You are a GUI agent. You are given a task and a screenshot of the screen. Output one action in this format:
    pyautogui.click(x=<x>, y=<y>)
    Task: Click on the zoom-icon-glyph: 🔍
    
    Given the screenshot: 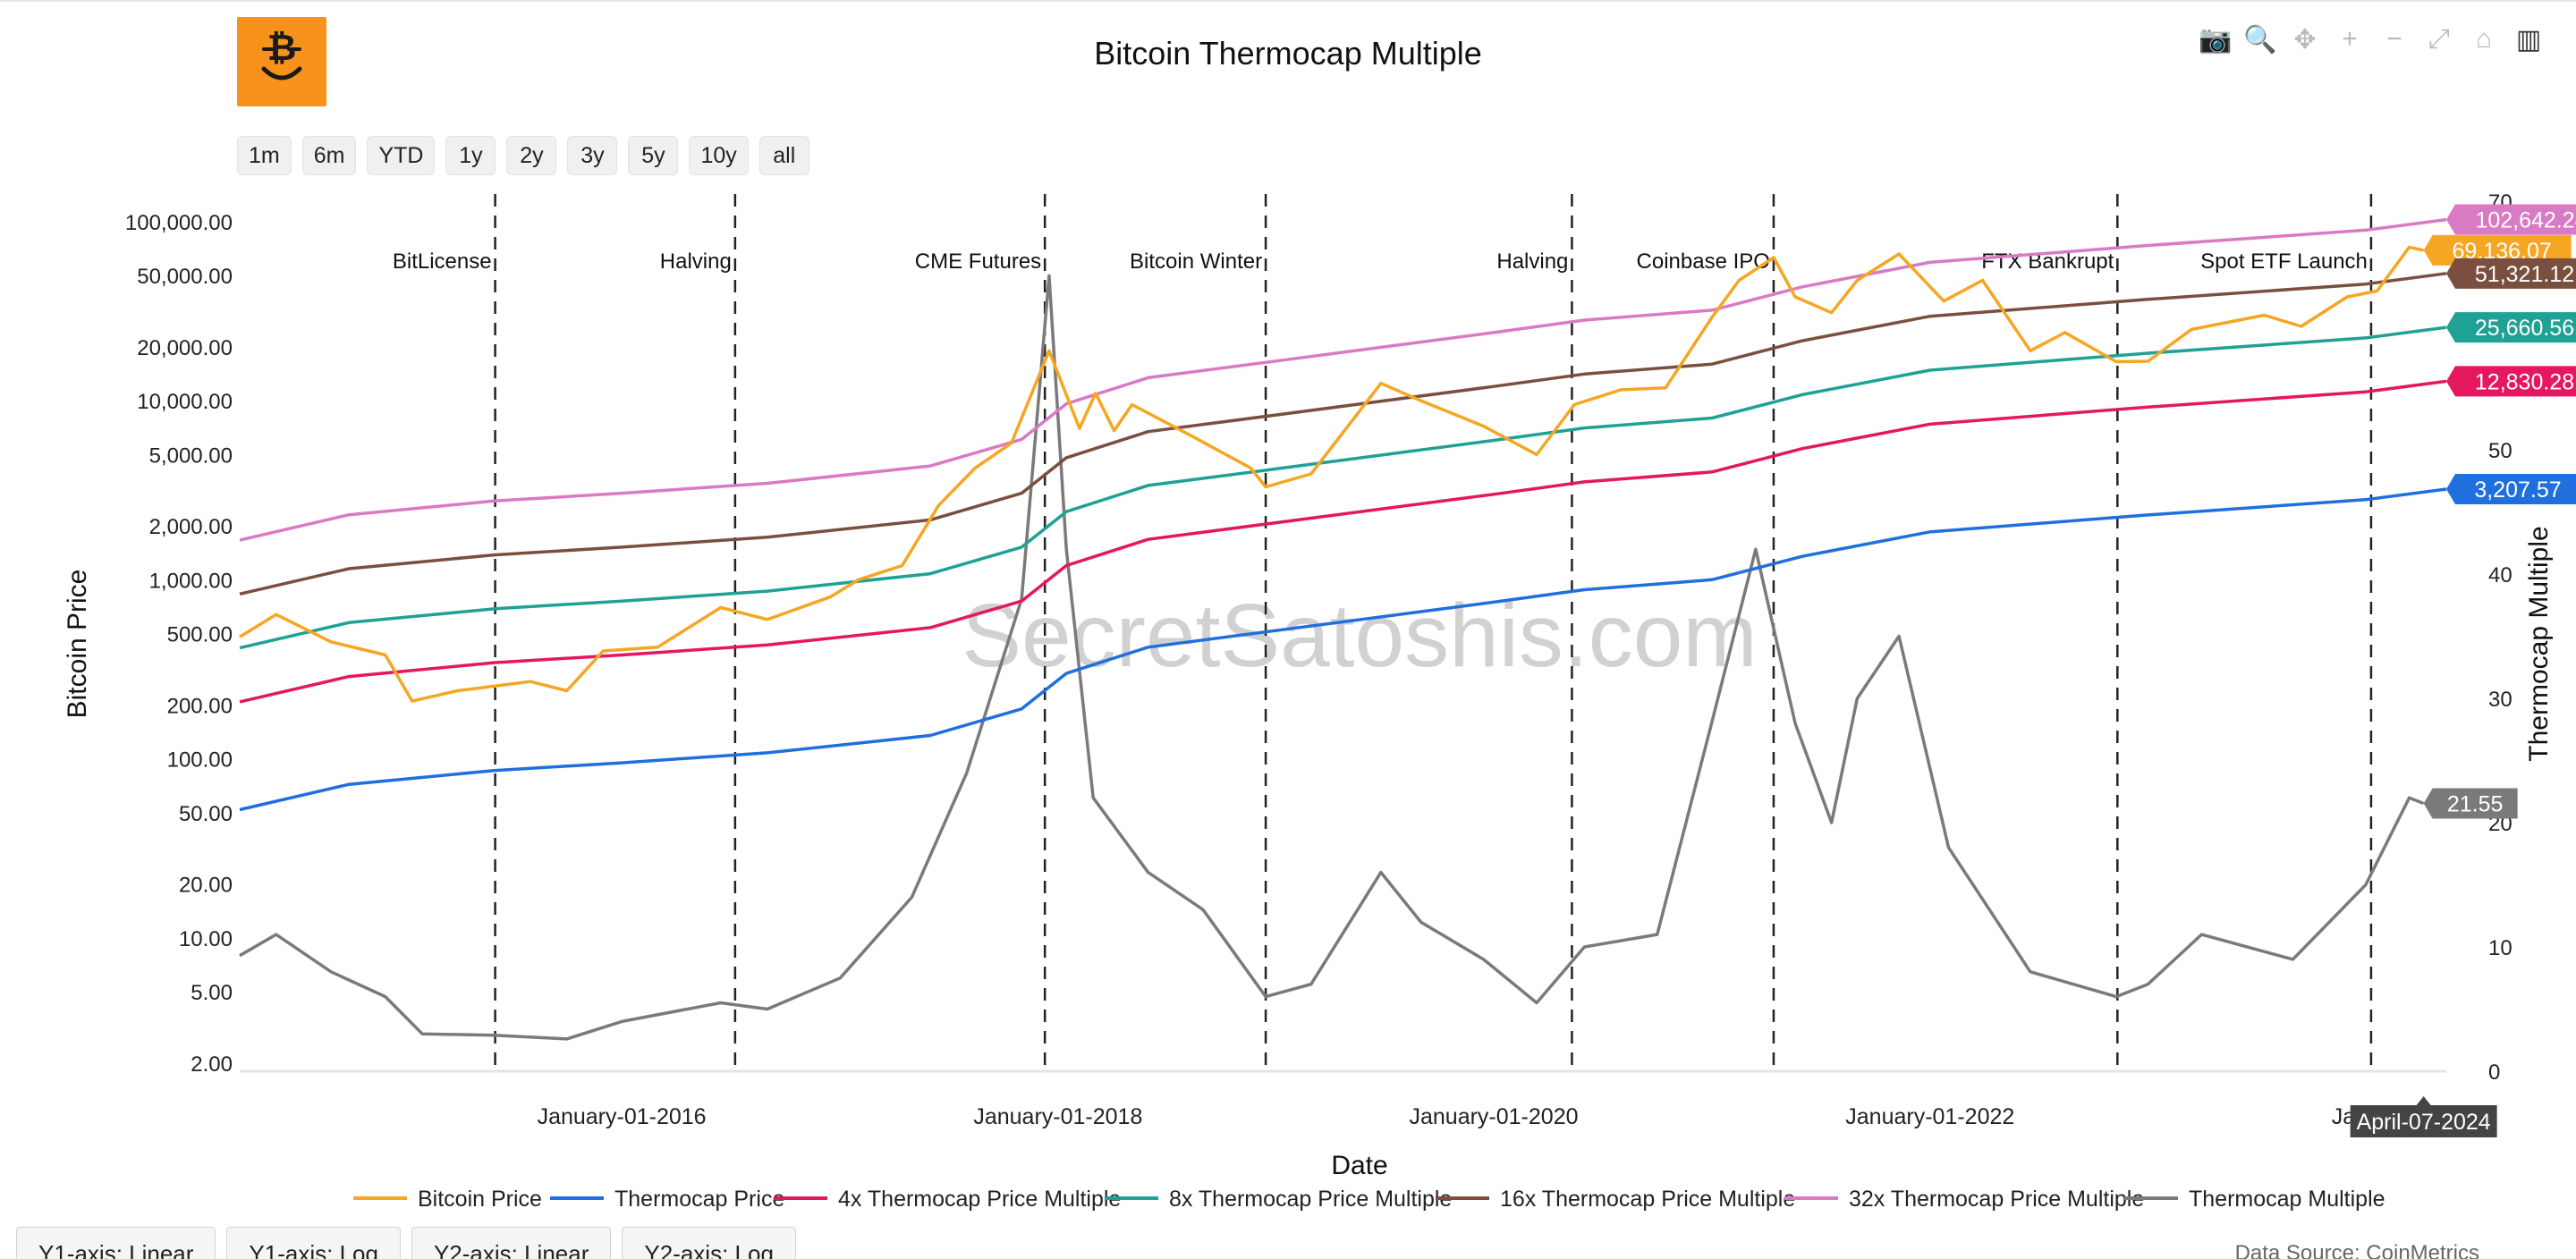 What is the action you would take?
    pyautogui.click(x=2260, y=39)
    